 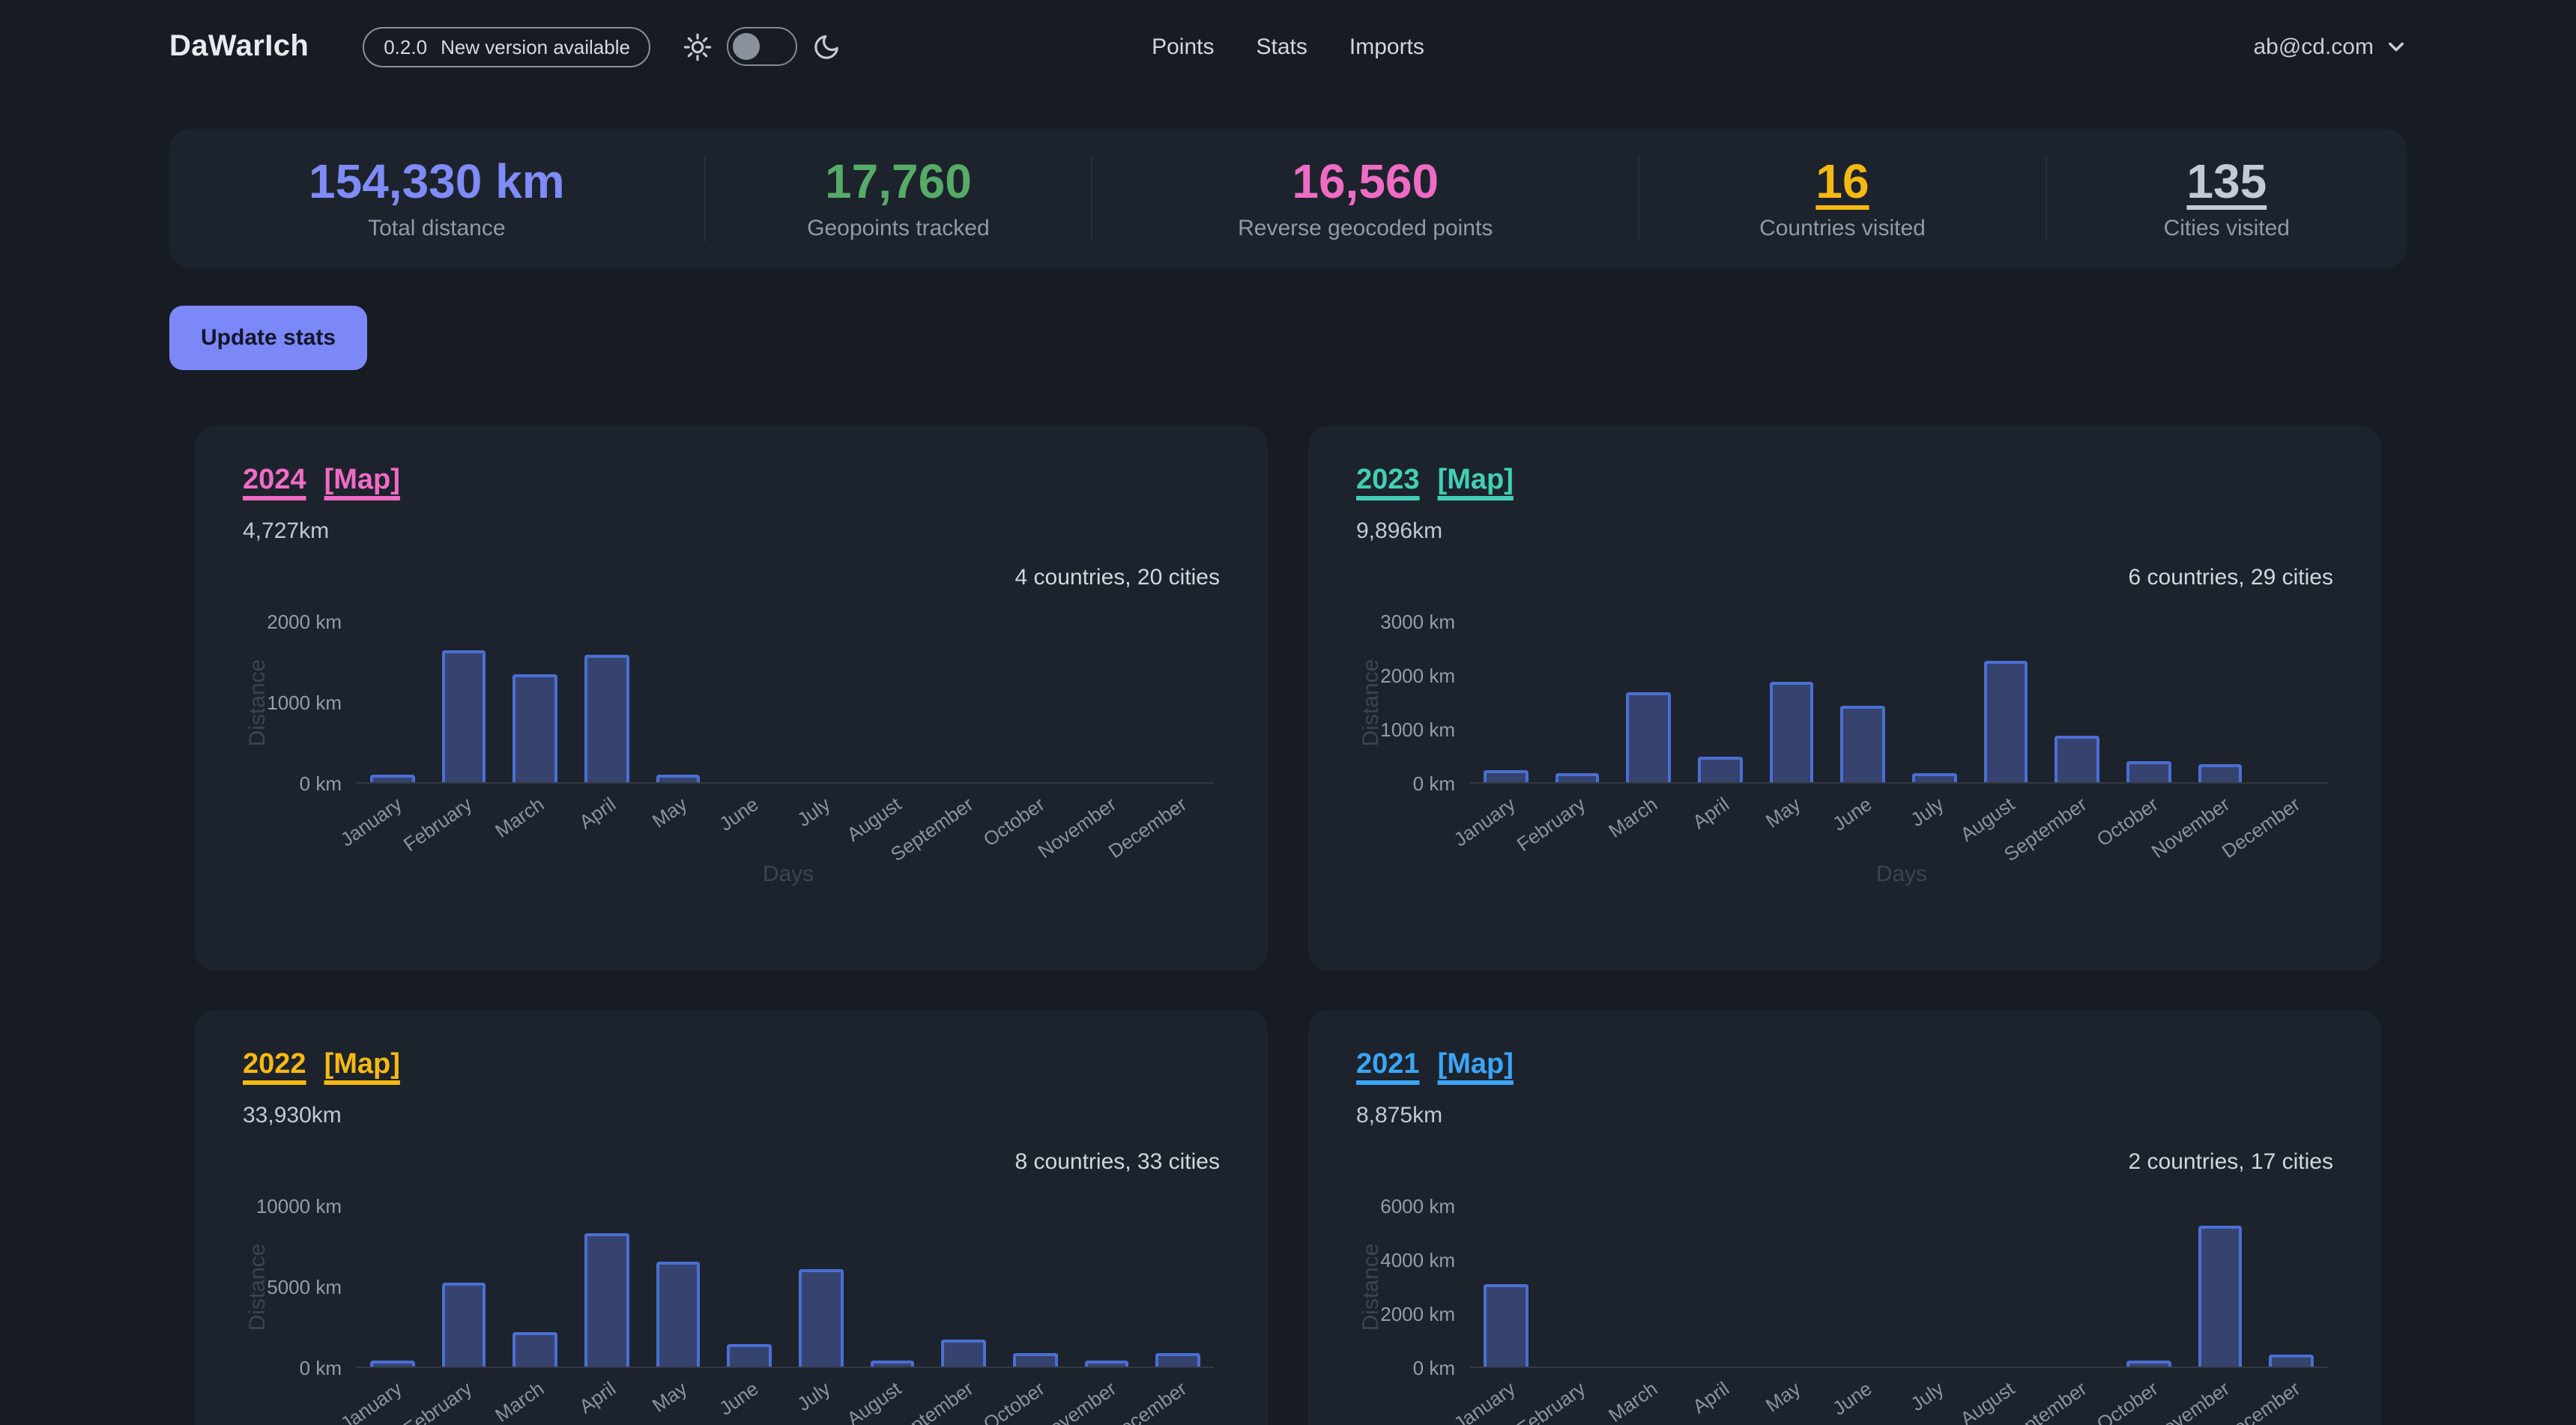 I want to click on year-distance: 33,930km, so click(x=292, y=1116).